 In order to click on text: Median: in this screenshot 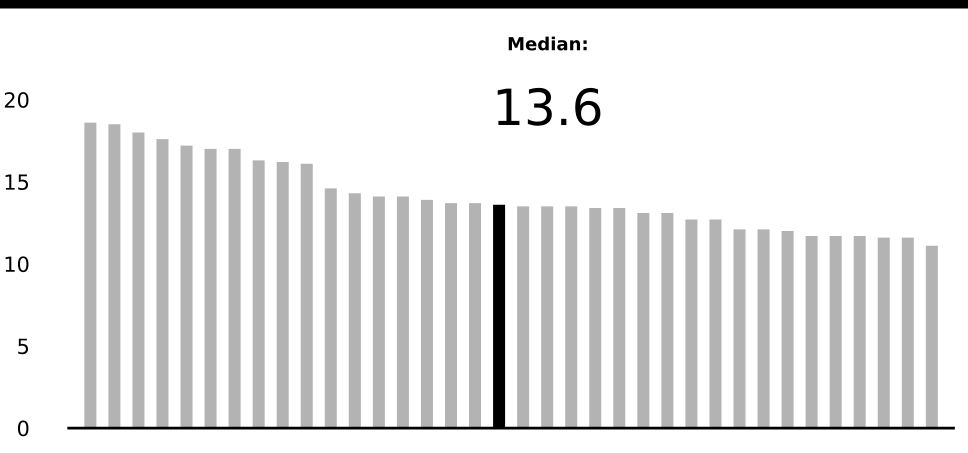, I will do `click(547, 43)`.